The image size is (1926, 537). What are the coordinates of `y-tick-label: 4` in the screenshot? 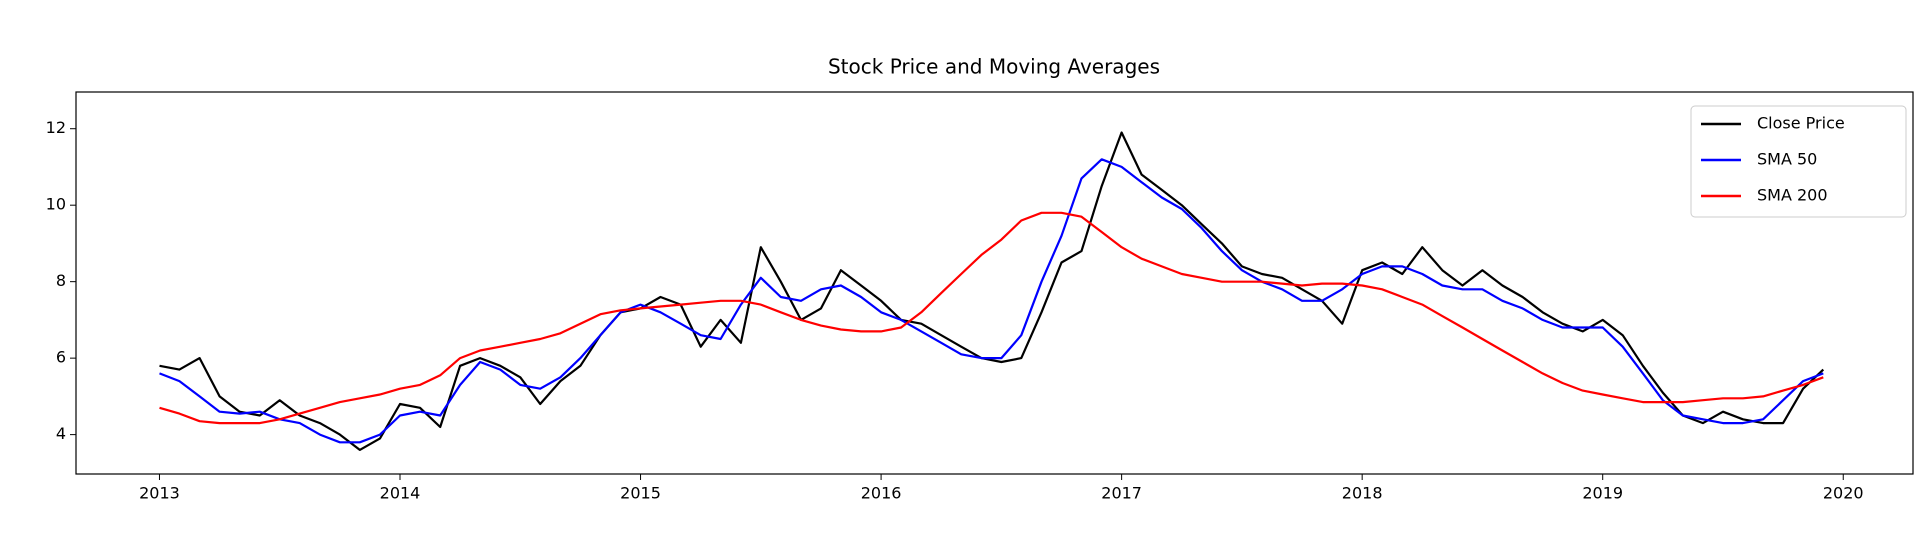 It's located at (61, 433).